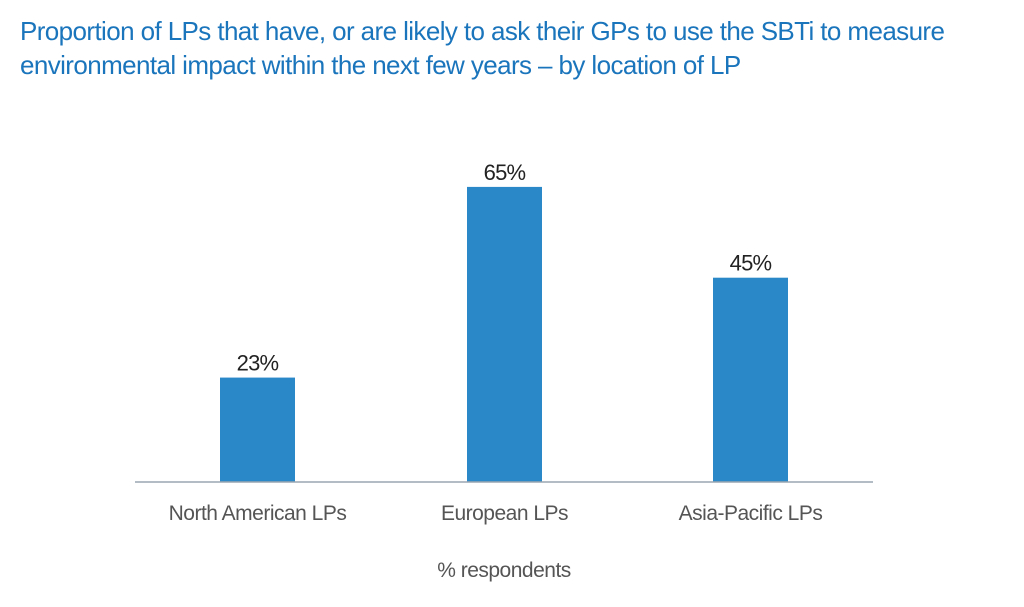  I want to click on bar-north-american-lps, so click(257, 429).